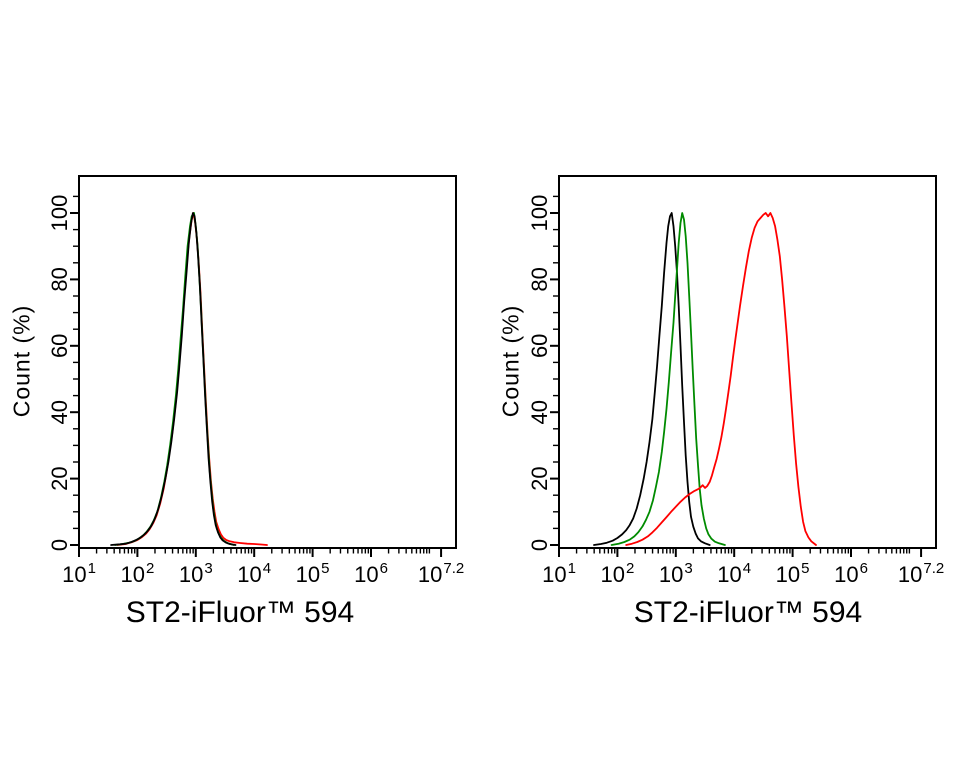  What do you see at coordinates (240, 612) in the screenshot?
I see `x-axis-title-left: ST2-iFluor™ 594` at bounding box center [240, 612].